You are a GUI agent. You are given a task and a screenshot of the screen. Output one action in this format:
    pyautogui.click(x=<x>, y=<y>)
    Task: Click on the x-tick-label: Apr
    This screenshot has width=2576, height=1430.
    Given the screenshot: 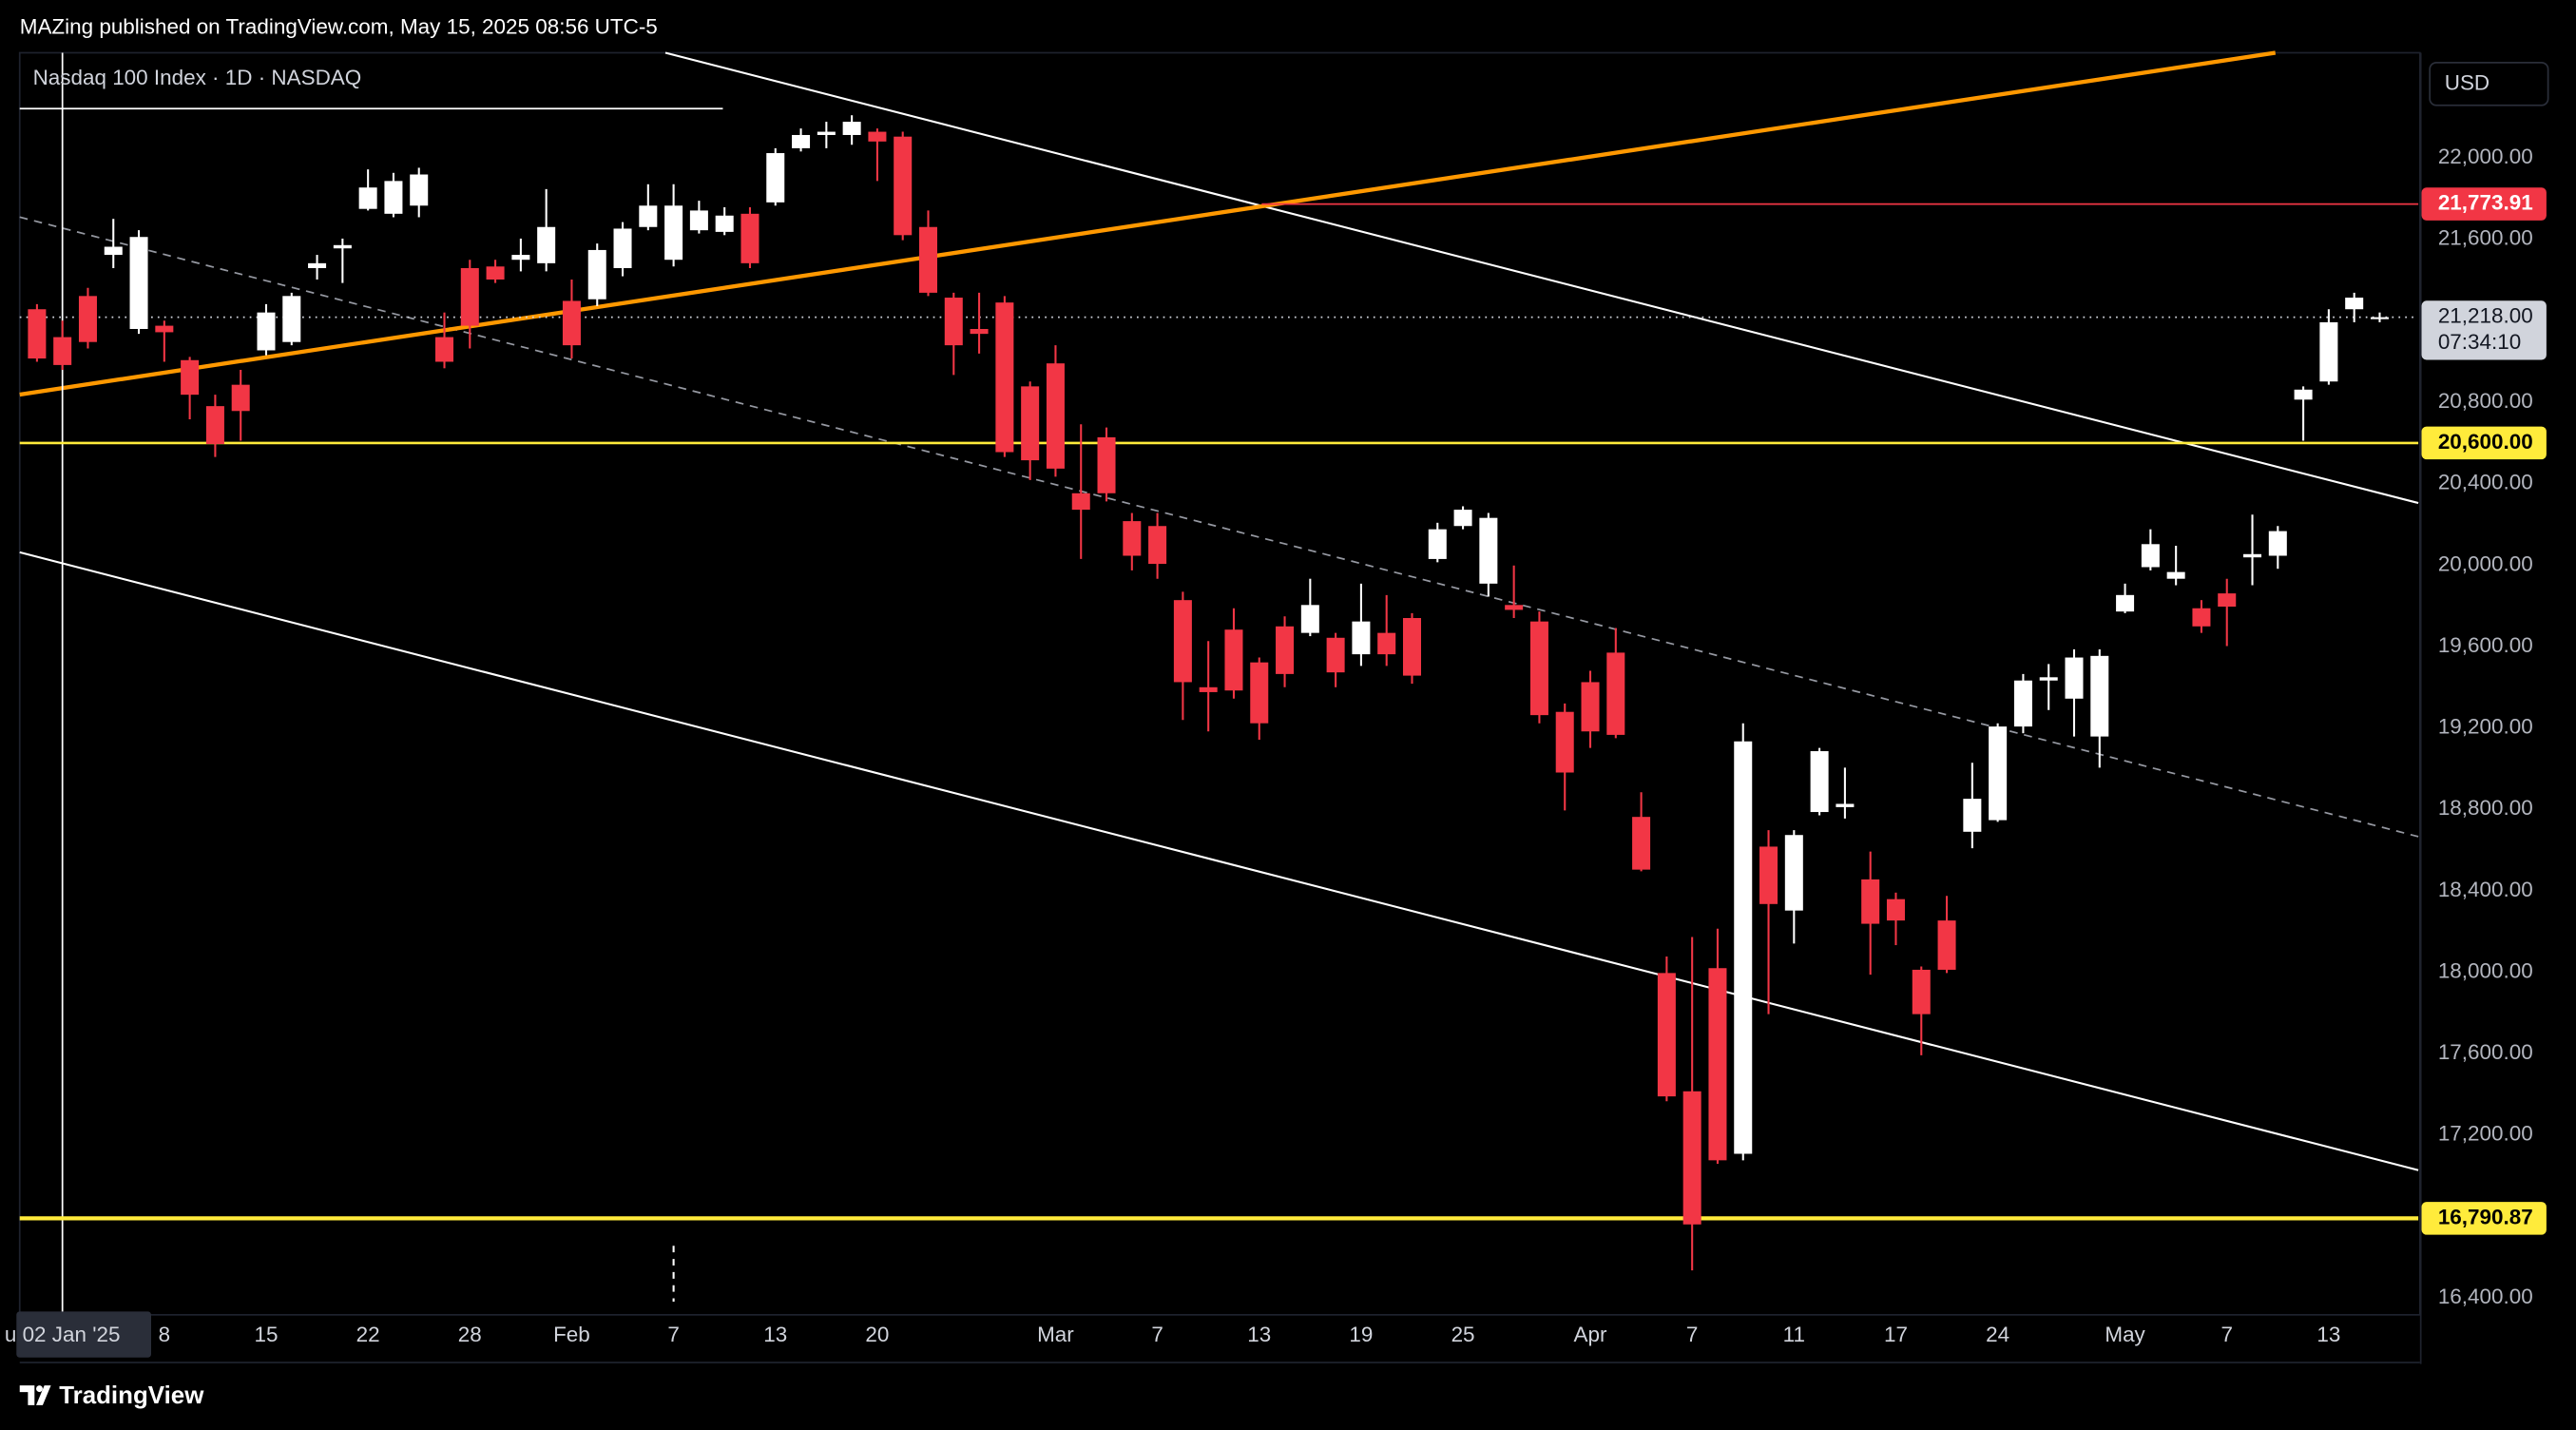 What is the action you would take?
    pyautogui.click(x=1590, y=1334)
    